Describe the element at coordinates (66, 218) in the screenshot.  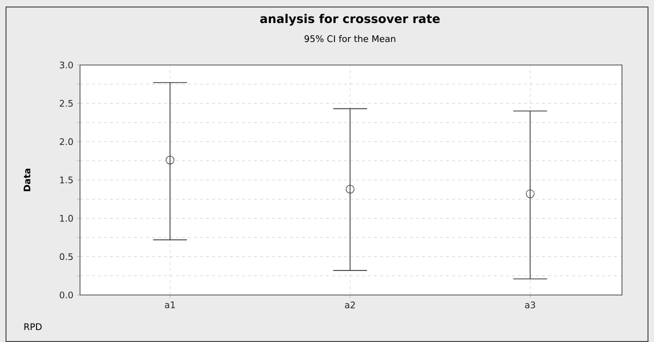
I see `y-tick-label: 1.0` at that location.